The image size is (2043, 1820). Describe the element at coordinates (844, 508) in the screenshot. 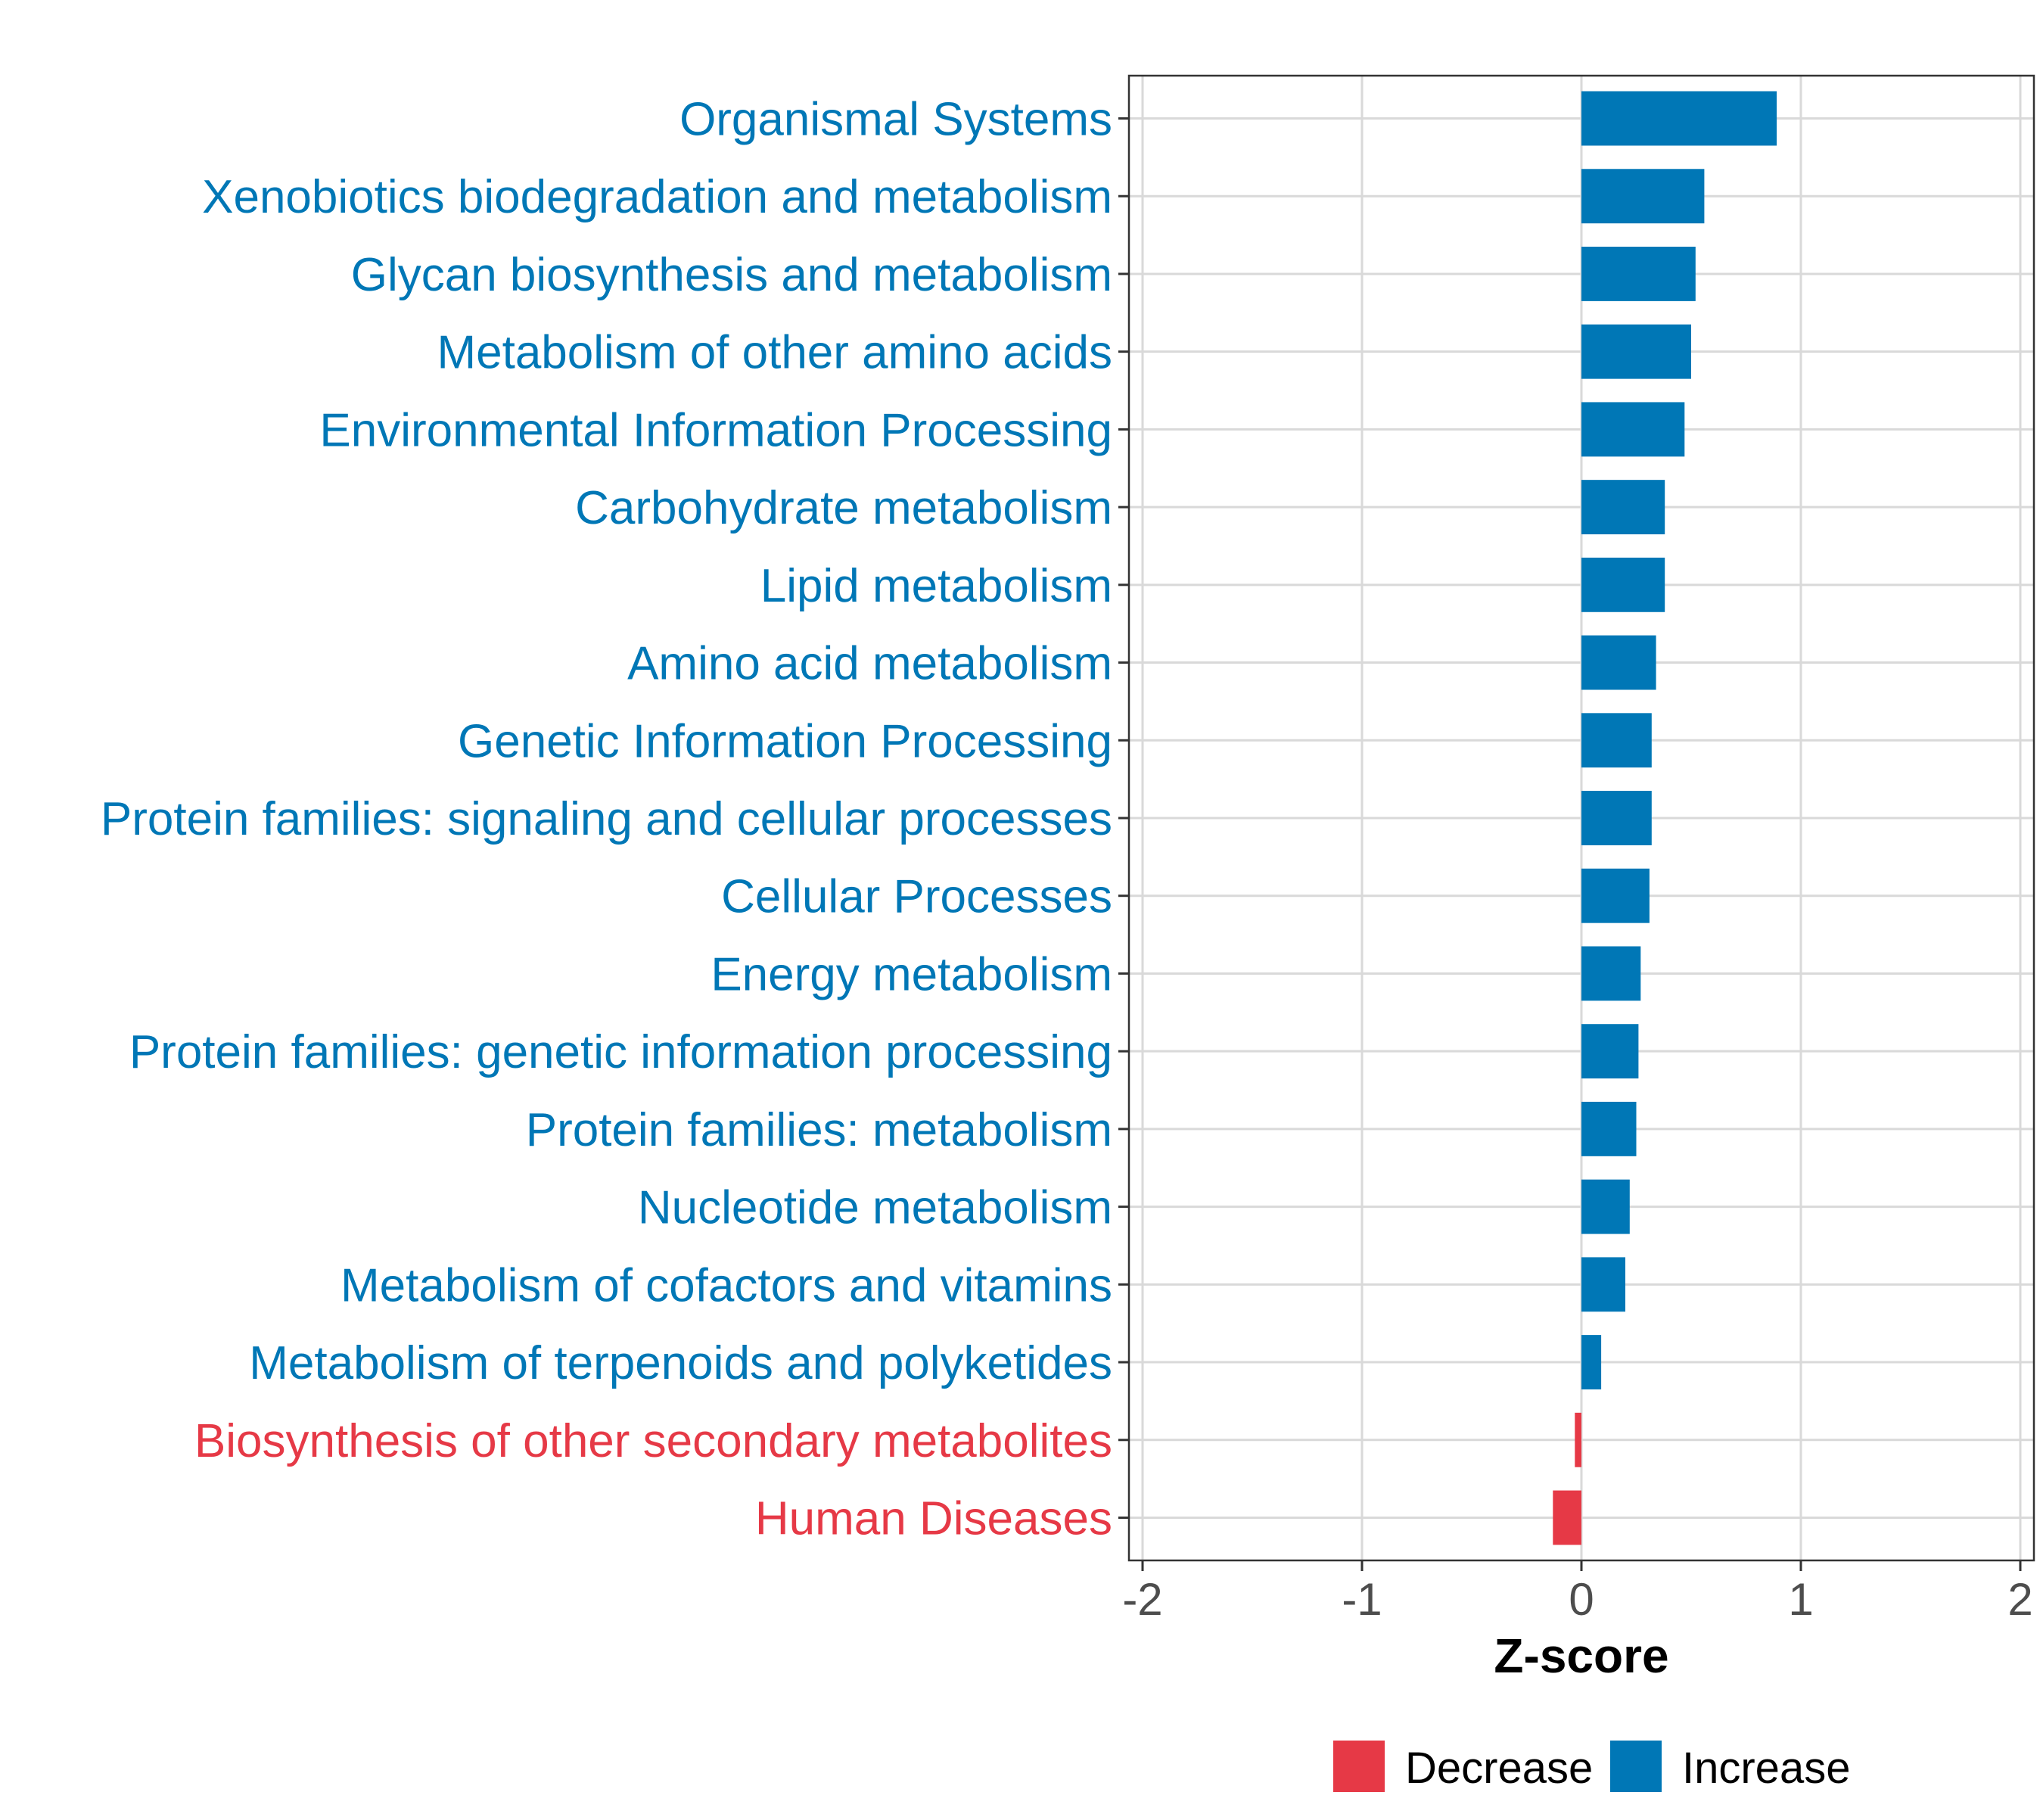

I see `category-label: Carbohydrate metabolism` at that location.